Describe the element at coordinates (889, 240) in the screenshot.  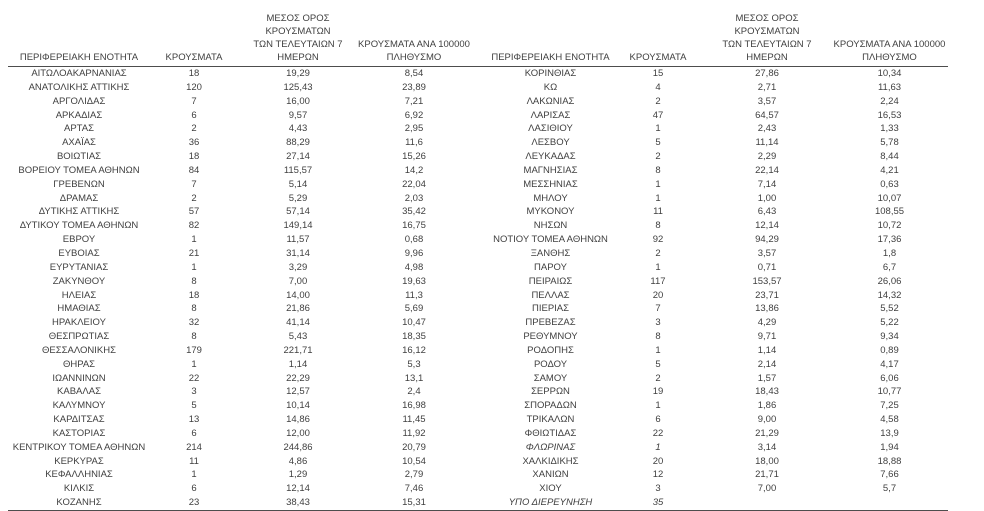
I see `right-per-100k-cell: 17,36` at that location.